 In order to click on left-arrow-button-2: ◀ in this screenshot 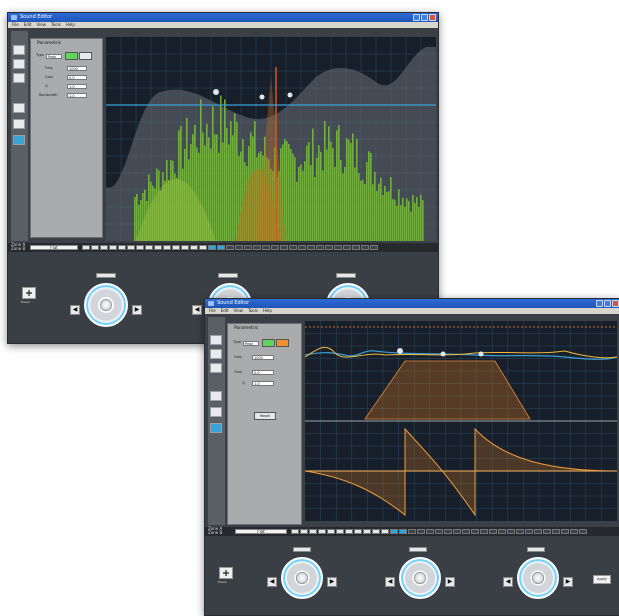, I will do `click(390, 582)`.